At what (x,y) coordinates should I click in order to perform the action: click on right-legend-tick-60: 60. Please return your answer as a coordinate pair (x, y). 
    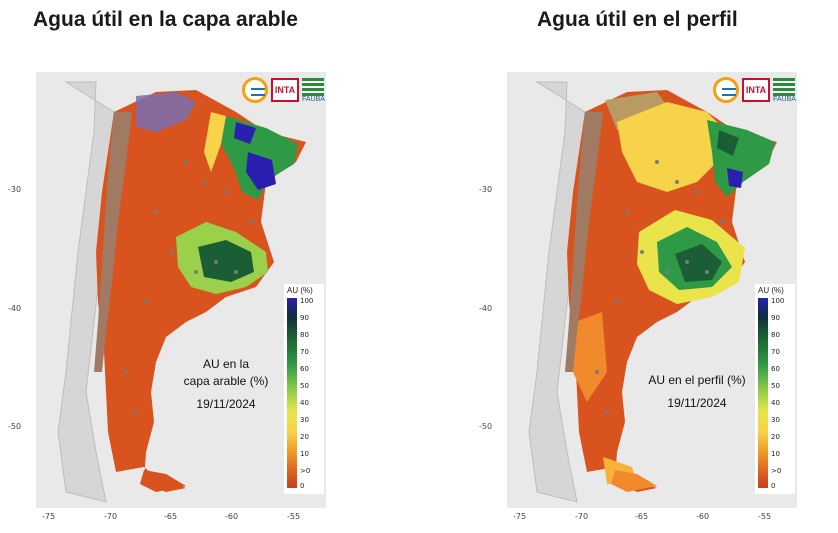
    Looking at the image, I should click on (775, 369).